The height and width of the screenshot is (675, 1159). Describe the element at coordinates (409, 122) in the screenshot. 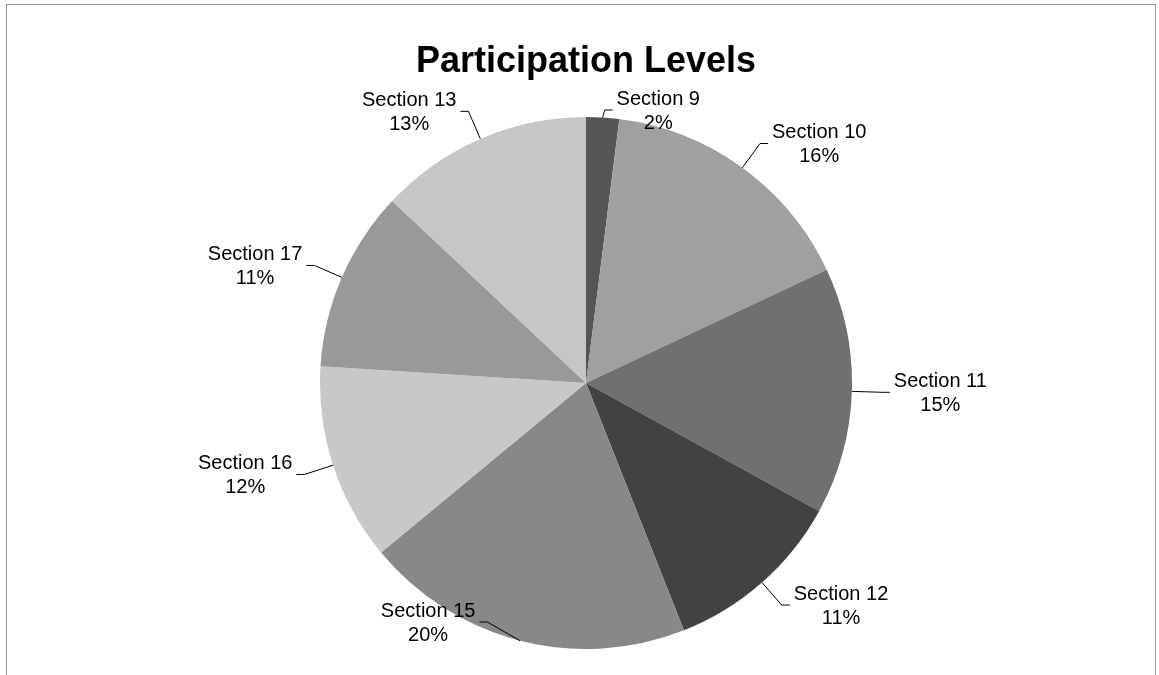

I see `data-label: 13%` at that location.